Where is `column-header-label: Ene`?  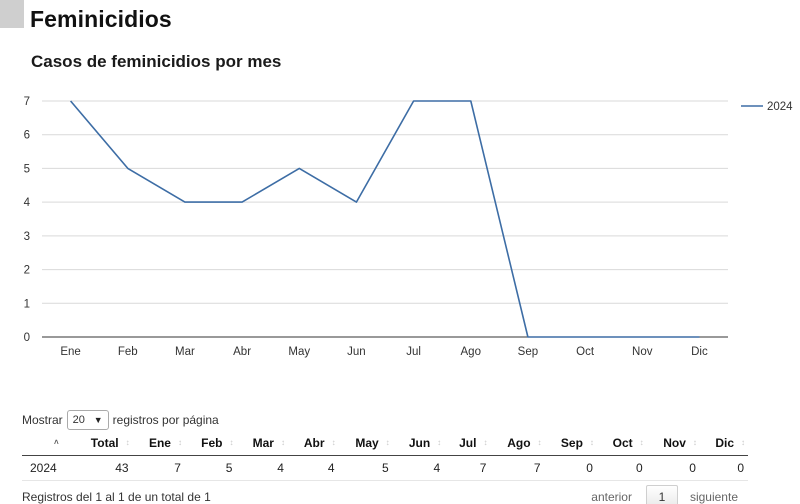 column-header-label: Ene is located at coordinates (159, 443).